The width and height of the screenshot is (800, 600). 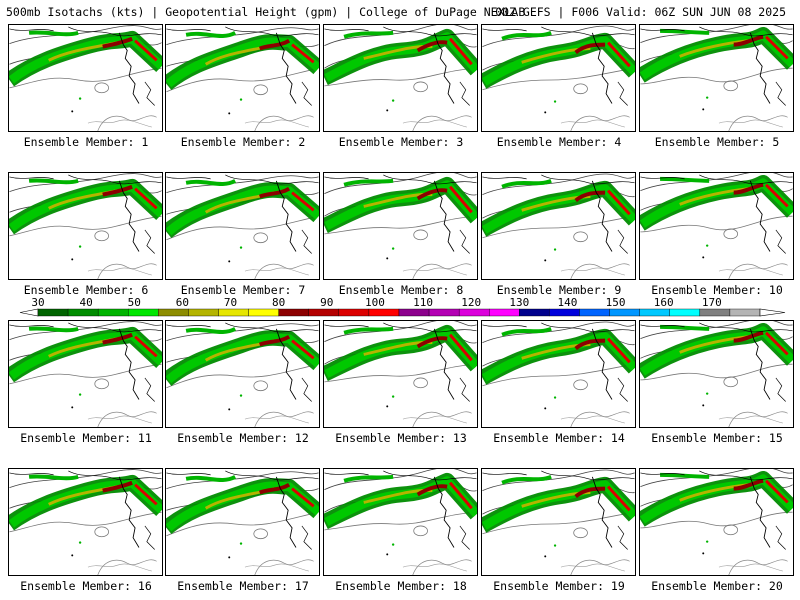 What do you see at coordinates (559, 586) in the screenshot?
I see `ensemble-member-label: Ensemble Member: 19` at bounding box center [559, 586].